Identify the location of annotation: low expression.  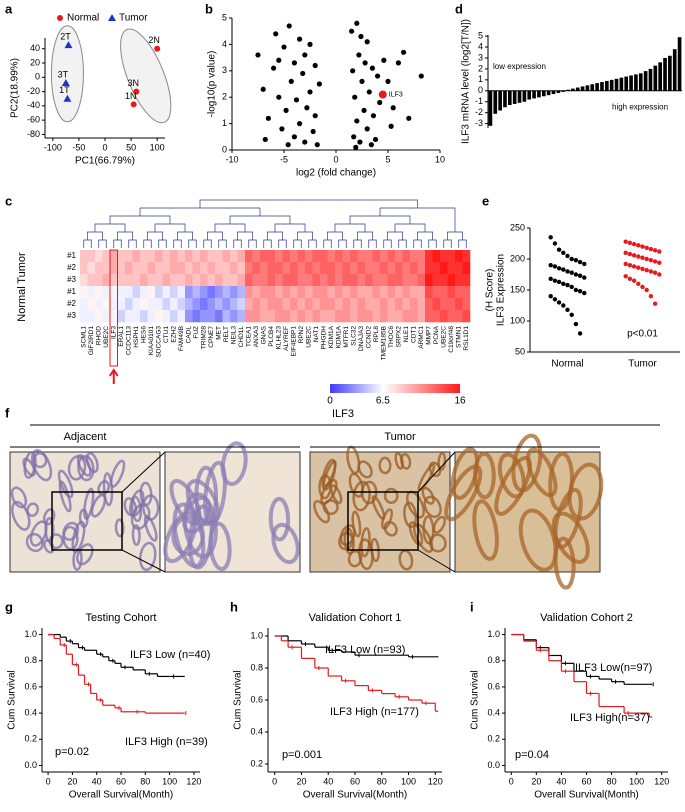
(519, 66).